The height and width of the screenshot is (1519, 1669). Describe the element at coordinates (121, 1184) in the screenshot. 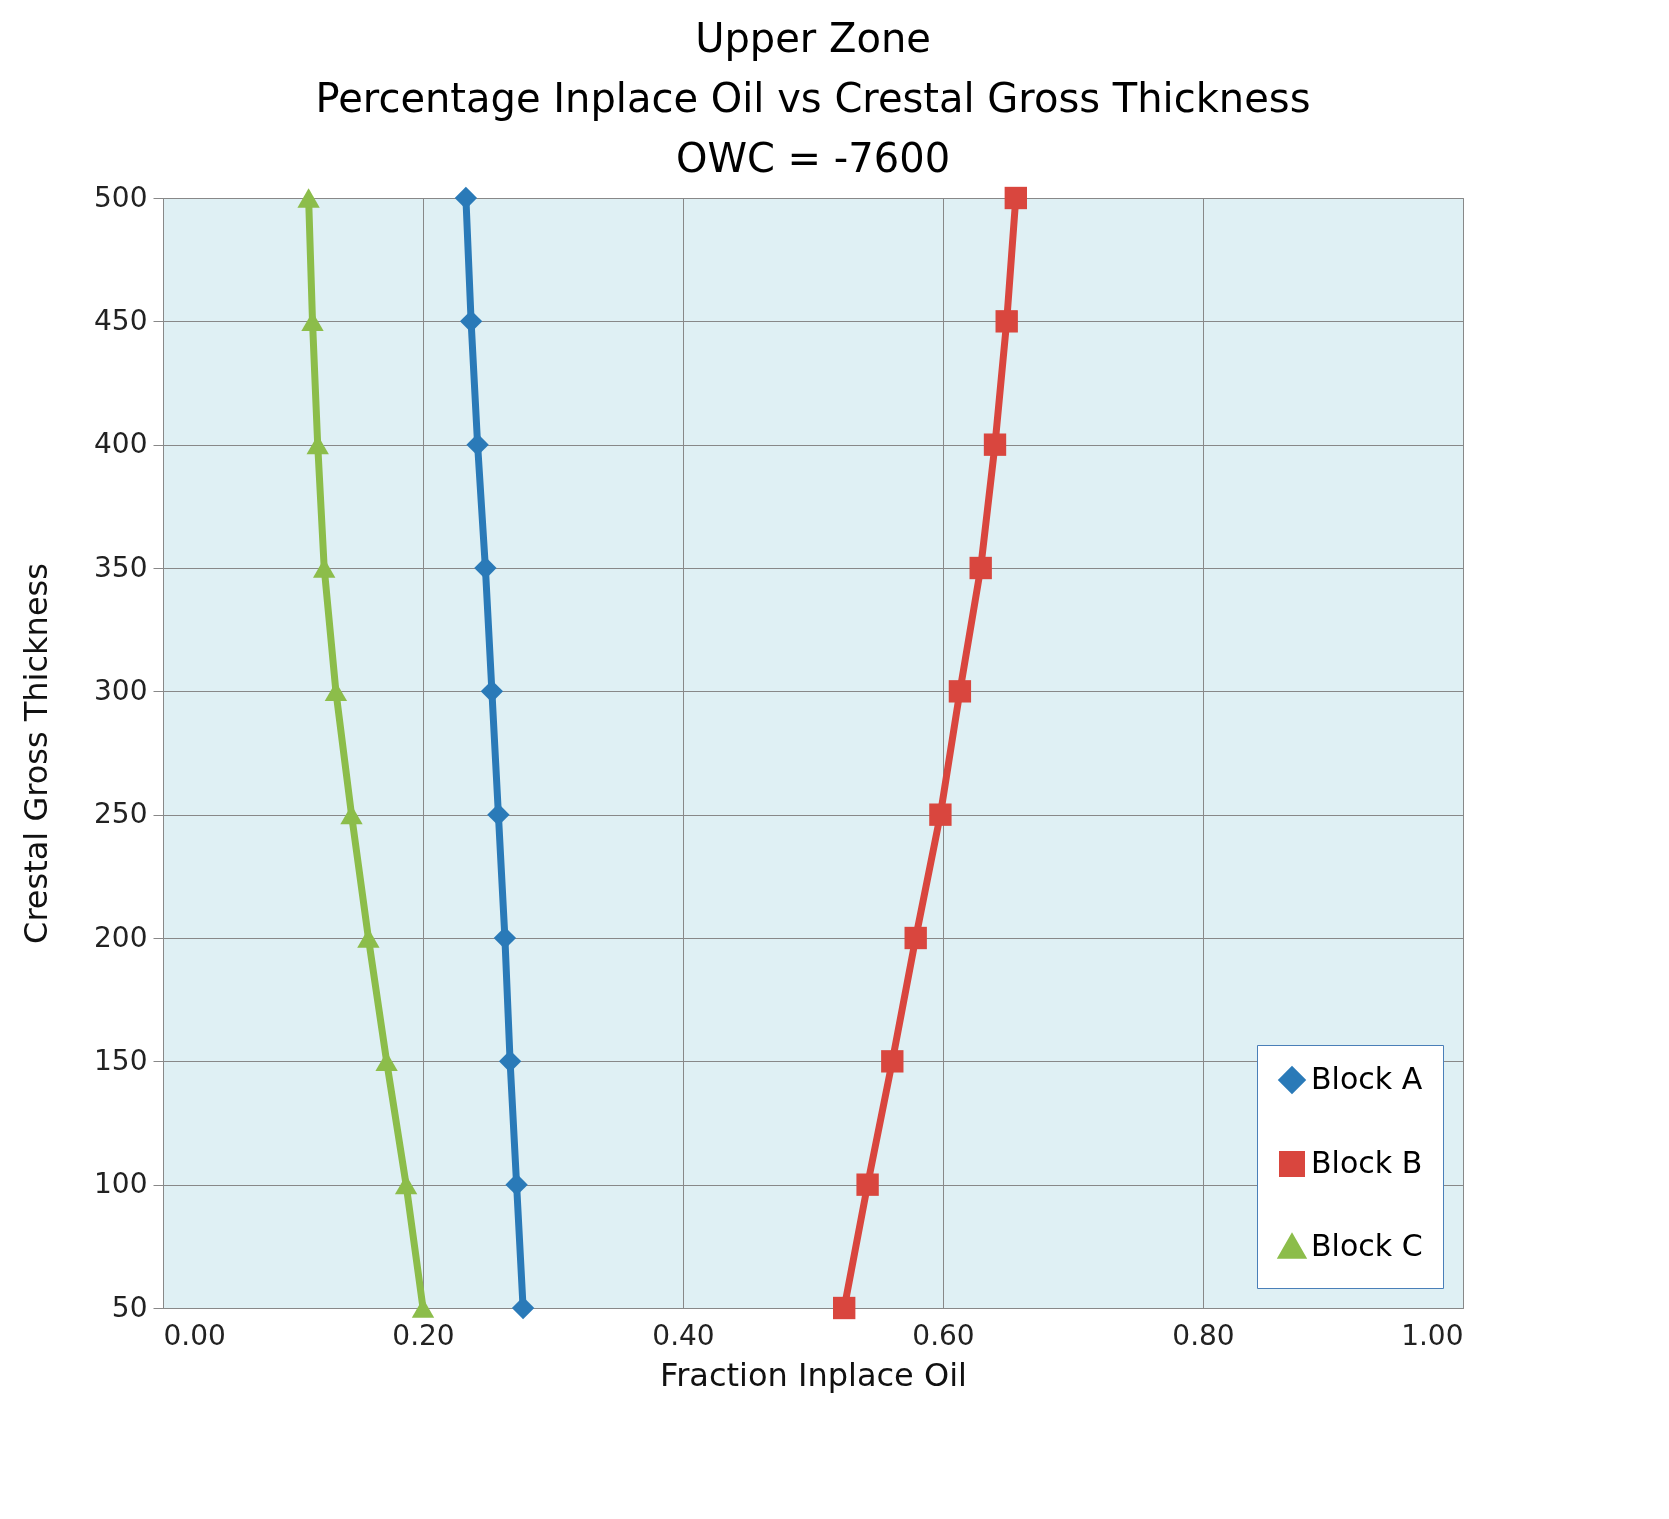

I see `y-tick-label: 100` at that location.